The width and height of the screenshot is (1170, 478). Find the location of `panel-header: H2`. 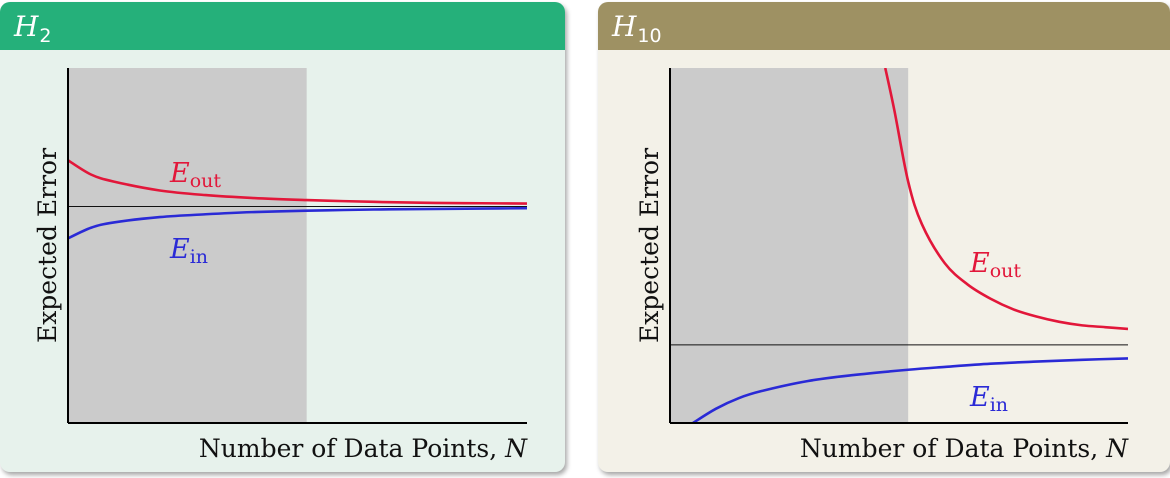

panel-header: H2 is located at coordinates (282, 26).